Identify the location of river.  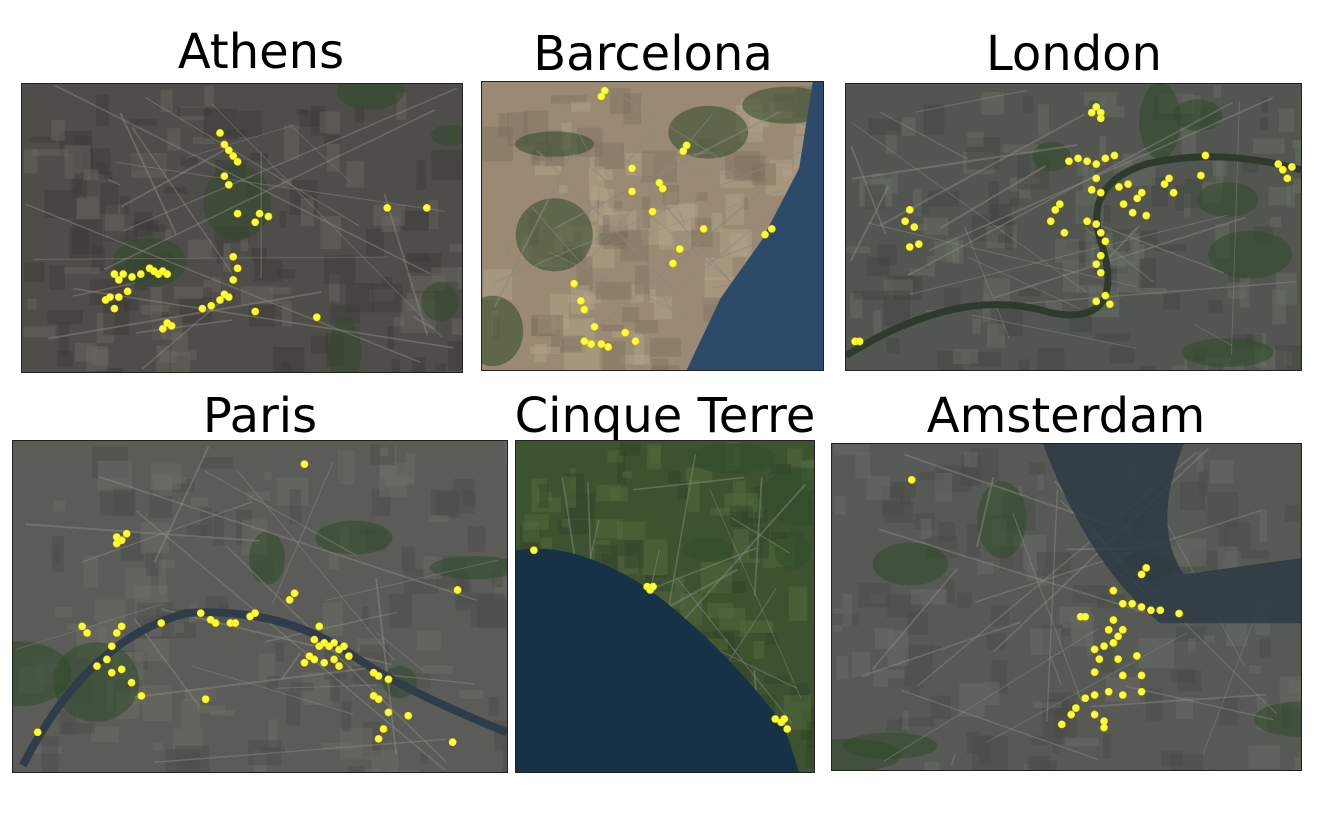
(1073, 256).